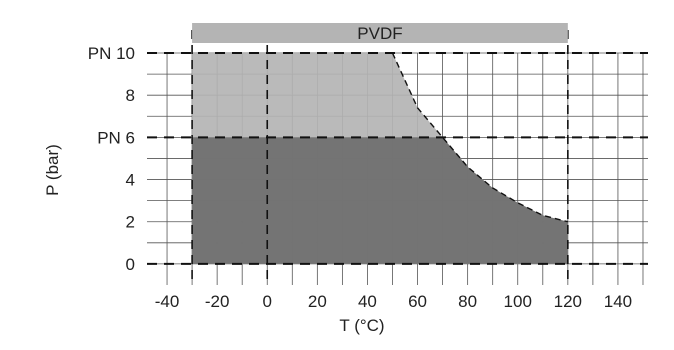  I want to click on title-bar: PVDF, so click(380, 33).